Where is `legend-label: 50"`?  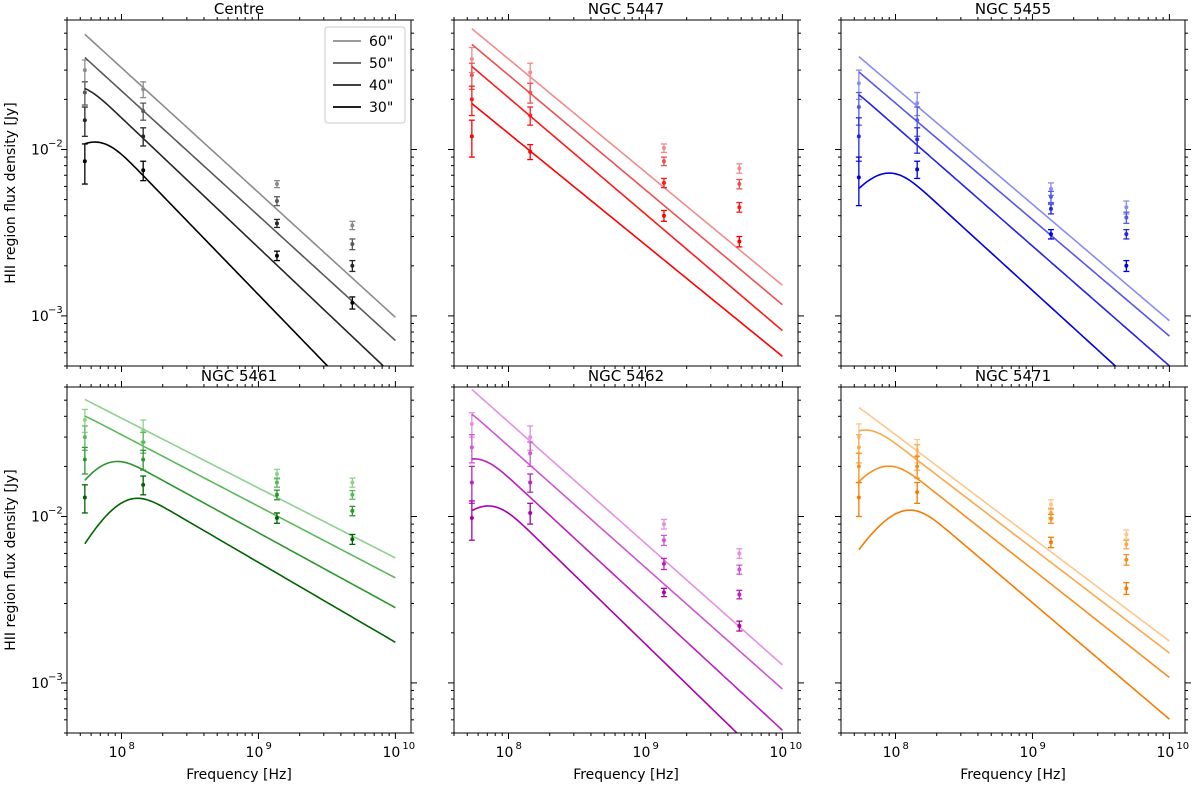
legend-label: 50" is located at coordinates (381, 64).